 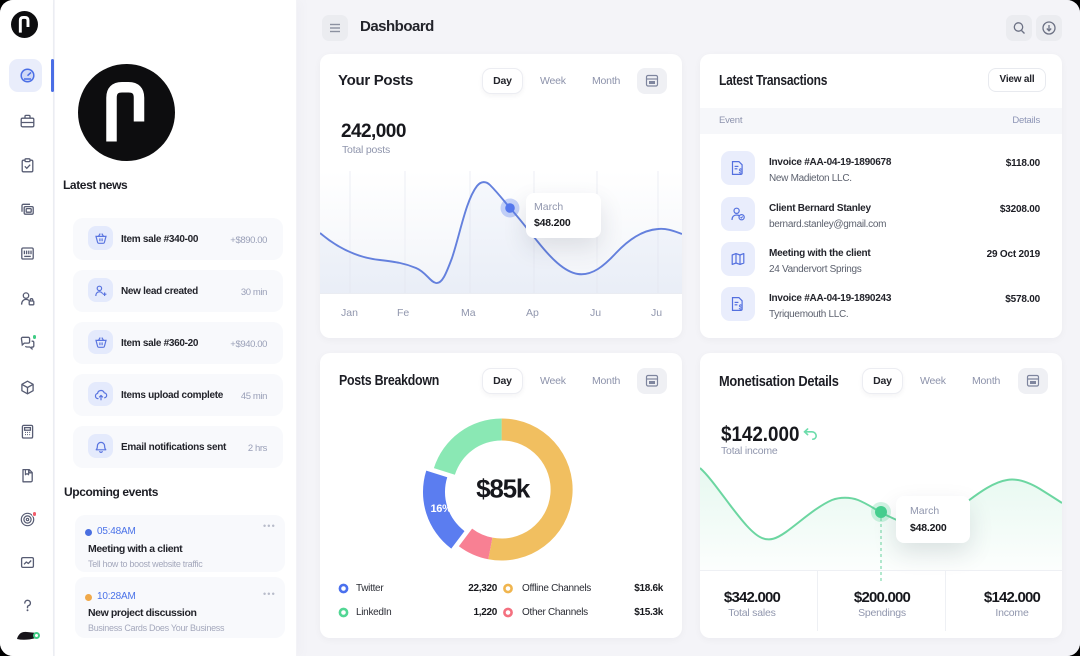 I want to click on svg-text: 16%, so click(x=441, y=509).